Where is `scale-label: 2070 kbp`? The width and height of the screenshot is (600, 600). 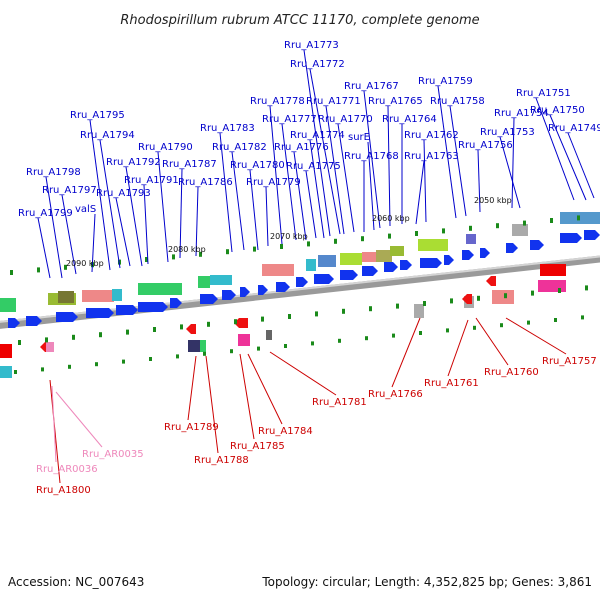 scale-label: 2070 kbp is located at coordinates (289, 236).